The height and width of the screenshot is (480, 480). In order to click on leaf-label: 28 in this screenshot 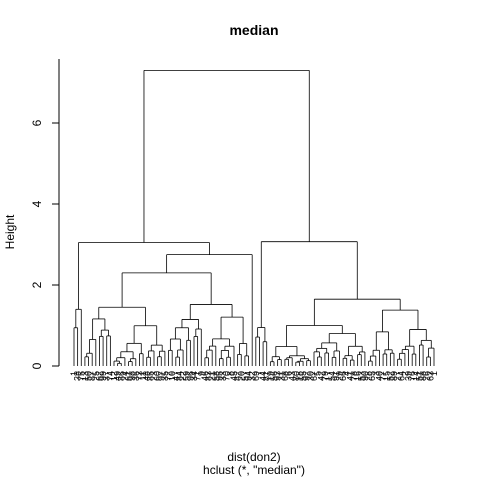, I will do `click(369, 376)`.